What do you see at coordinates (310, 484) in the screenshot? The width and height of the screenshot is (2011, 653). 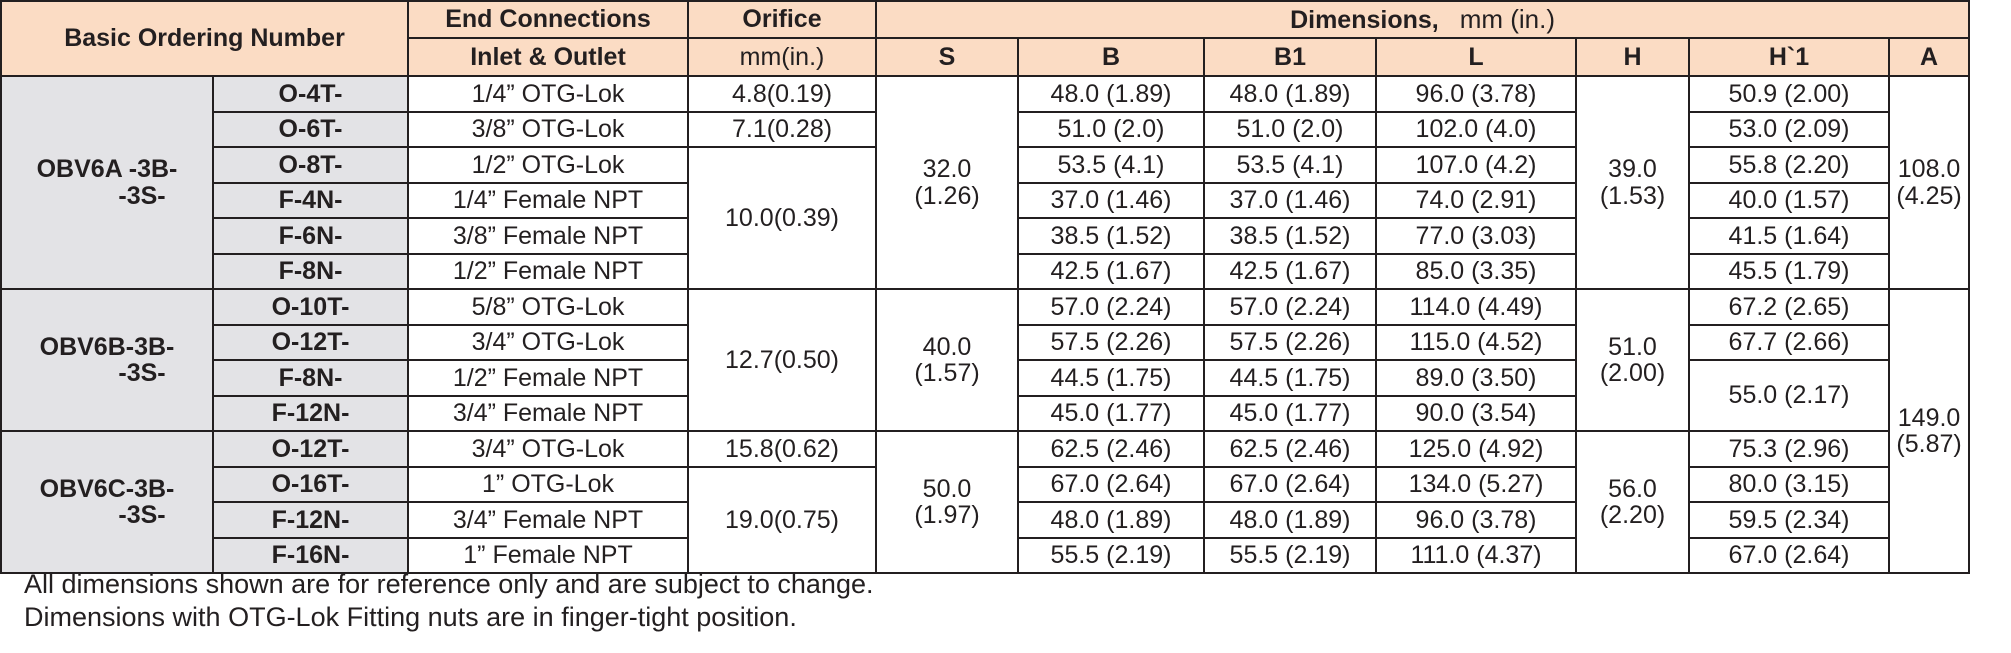 I see `ordering-code: O-16T-` at bounding box center [310, 484].